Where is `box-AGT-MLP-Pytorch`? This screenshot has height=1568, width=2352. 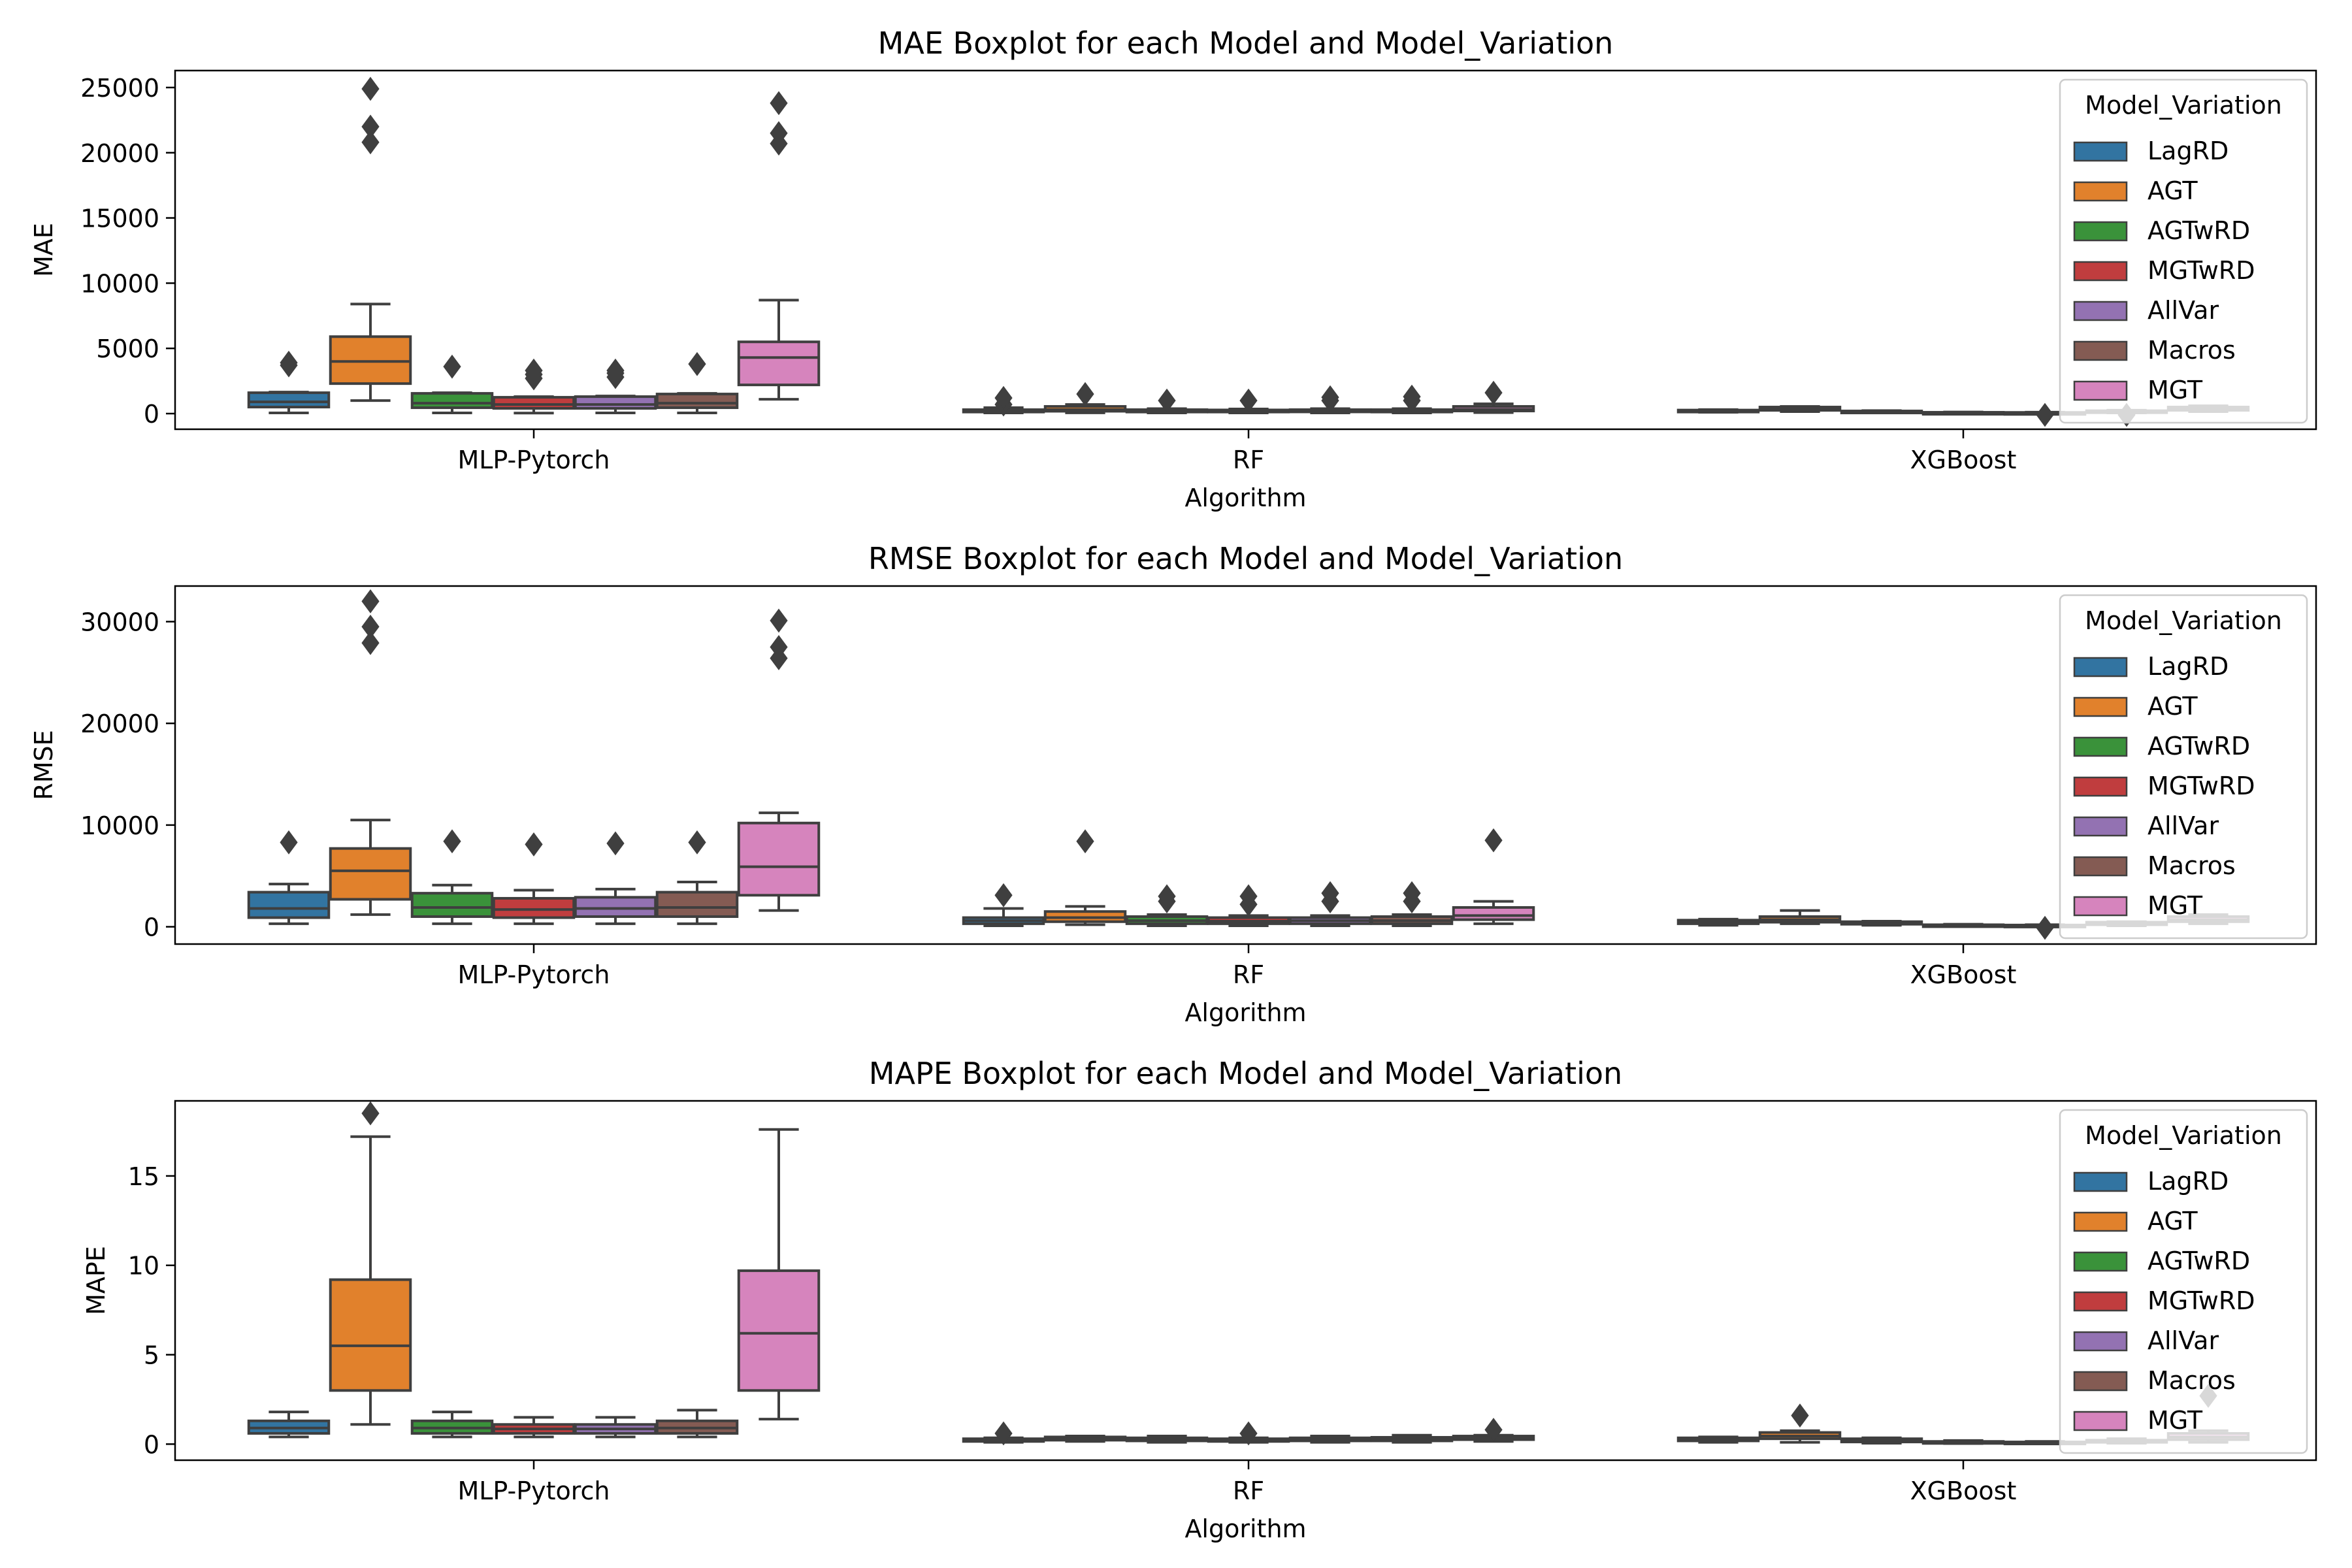
box-AGT-MLP-Pytorch is located at coordinates (370, 752).